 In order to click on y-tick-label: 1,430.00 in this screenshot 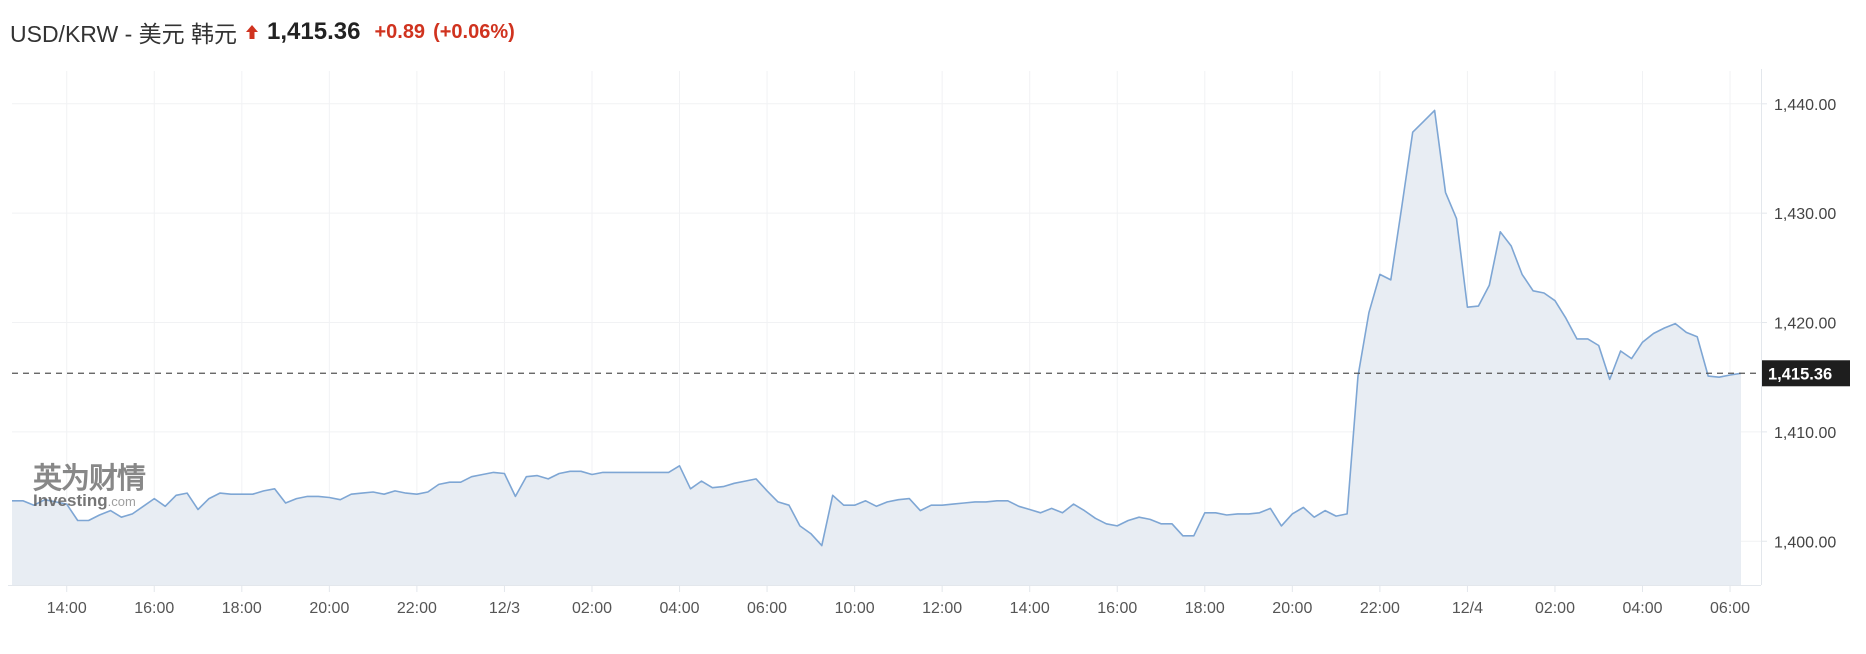, I will do `click(1805, 214)`.